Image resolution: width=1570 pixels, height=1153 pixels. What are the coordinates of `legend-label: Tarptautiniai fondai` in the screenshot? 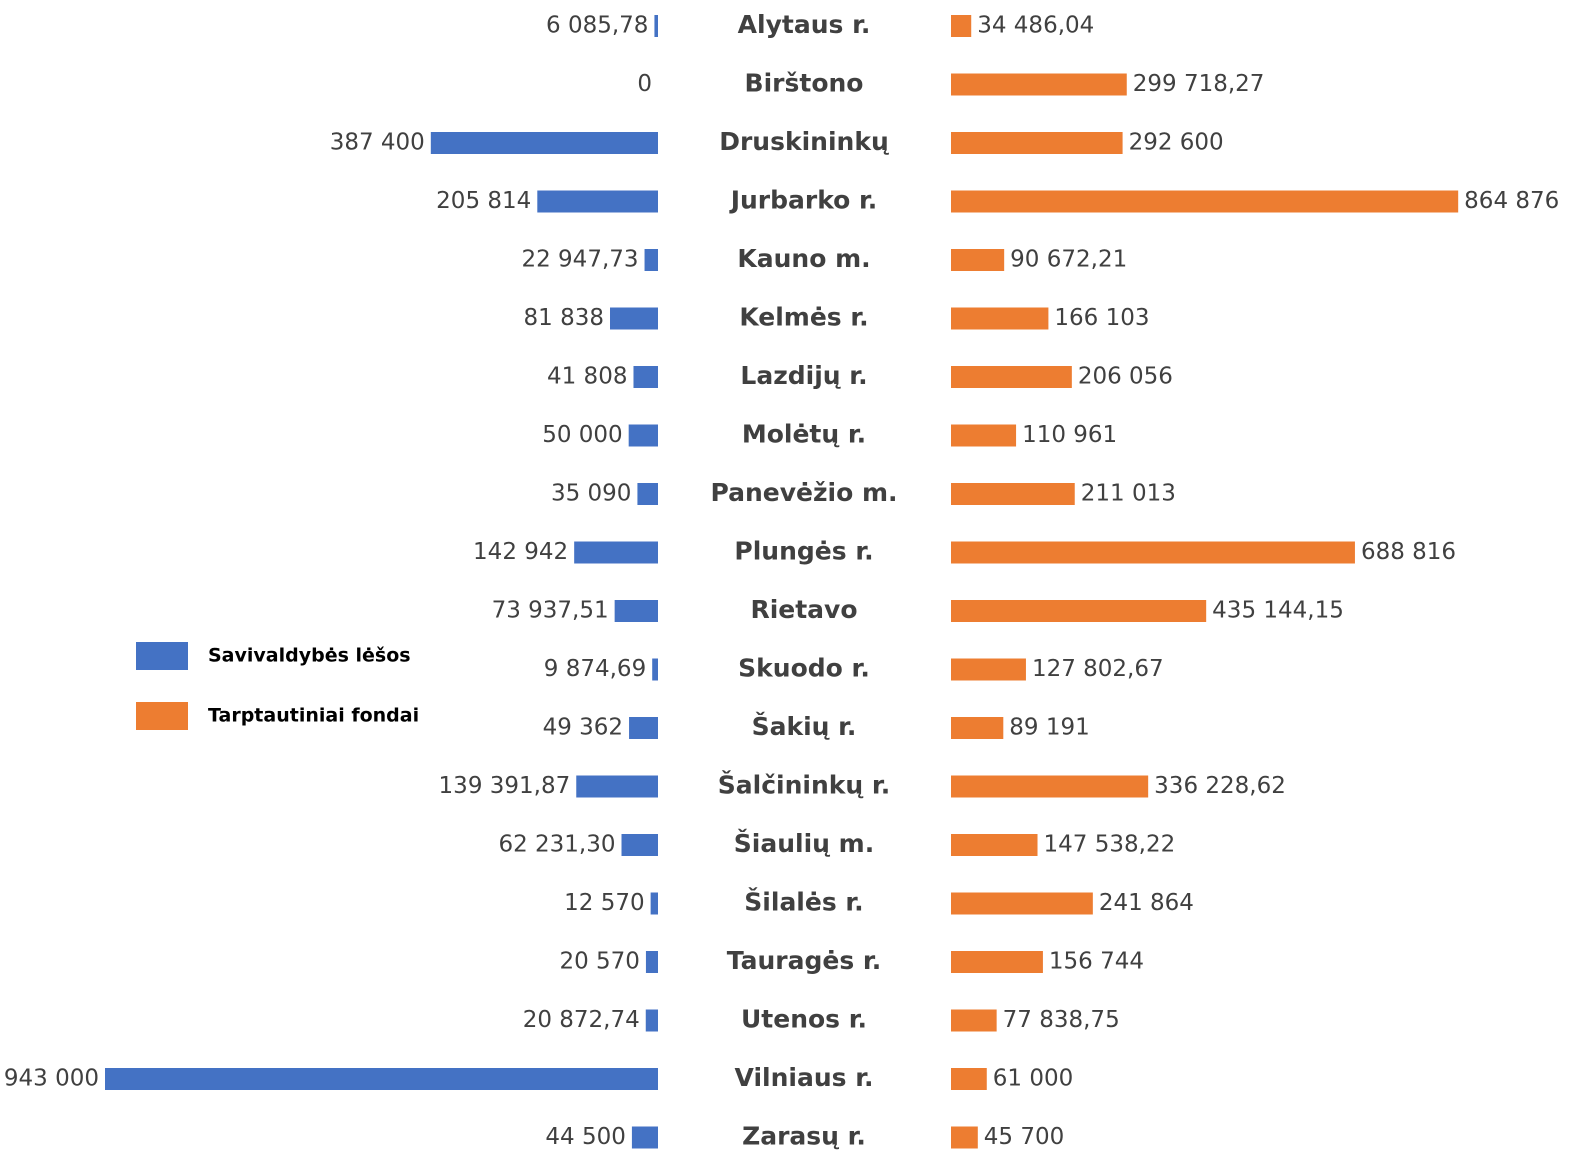 It's located at (313, 716).